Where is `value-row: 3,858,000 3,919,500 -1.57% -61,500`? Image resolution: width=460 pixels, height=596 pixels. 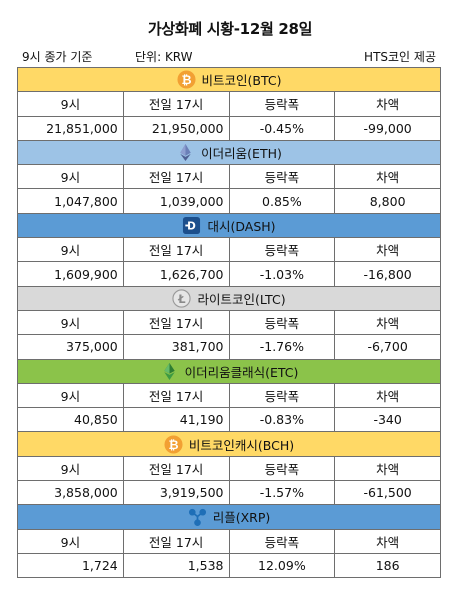
value-row: 3,858,000 3,919,500 -1.57% -61,500 is located at coordinates (229, 493).